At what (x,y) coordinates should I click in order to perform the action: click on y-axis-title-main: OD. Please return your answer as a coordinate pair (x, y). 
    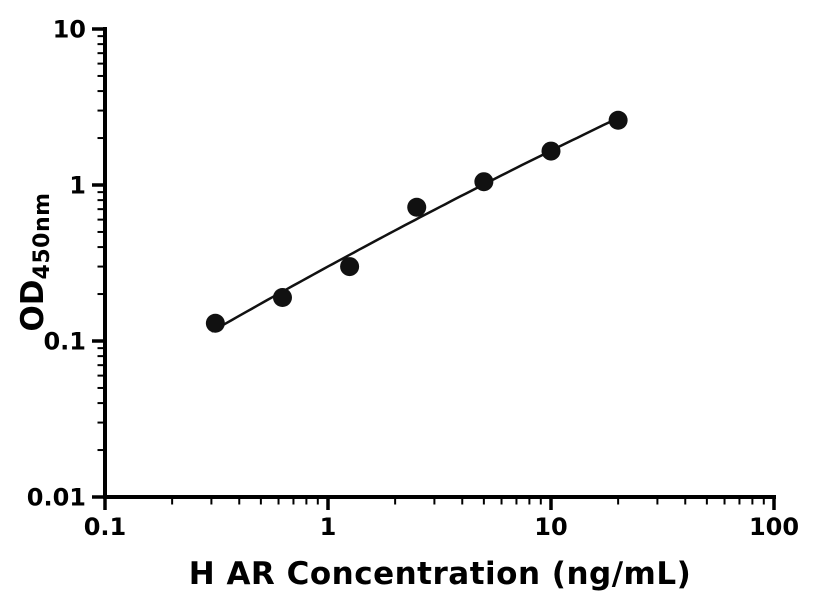
    Looking at the image, I should click on (33, 305).